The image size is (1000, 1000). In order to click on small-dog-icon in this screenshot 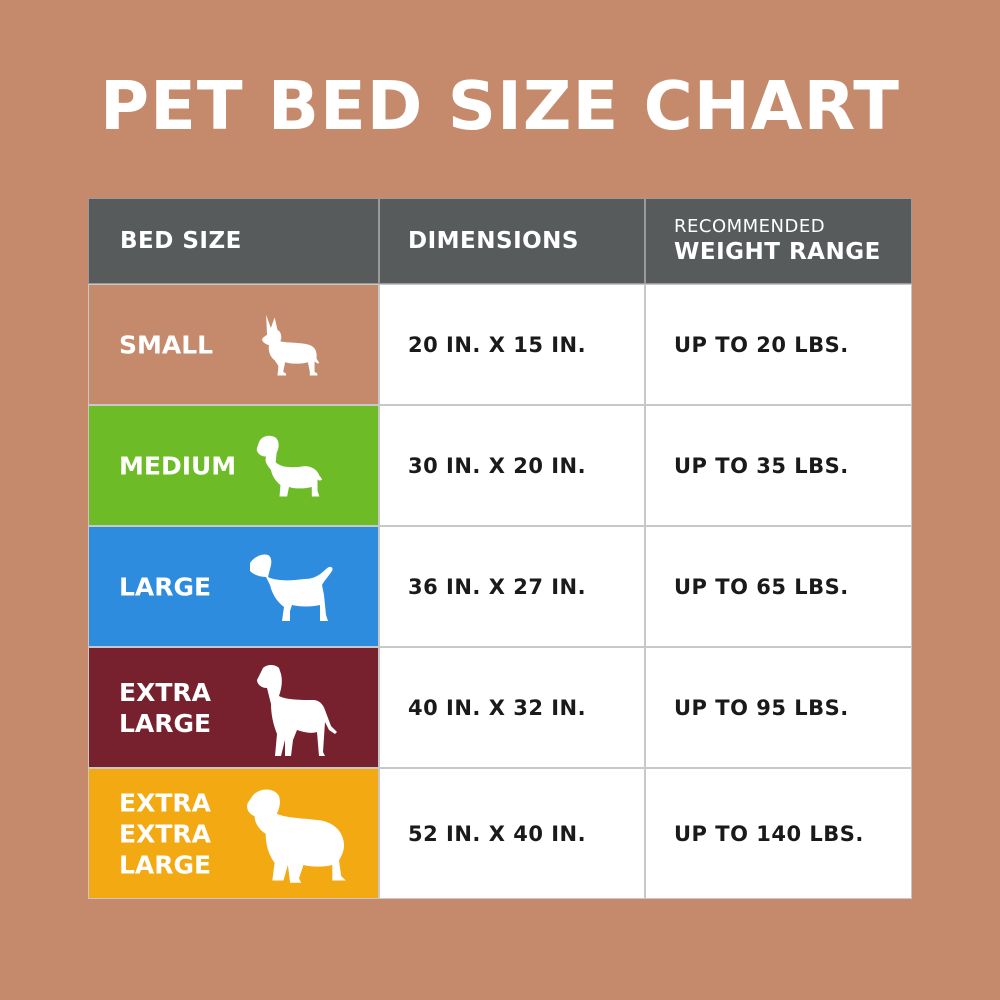, I will do `click(291, 345)`.